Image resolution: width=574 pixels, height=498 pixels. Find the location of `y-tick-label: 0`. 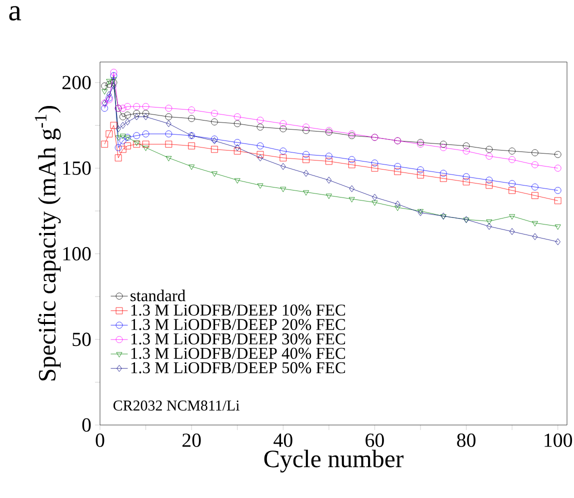

y-tick-label: 0 is located at coordinates (86, 425).